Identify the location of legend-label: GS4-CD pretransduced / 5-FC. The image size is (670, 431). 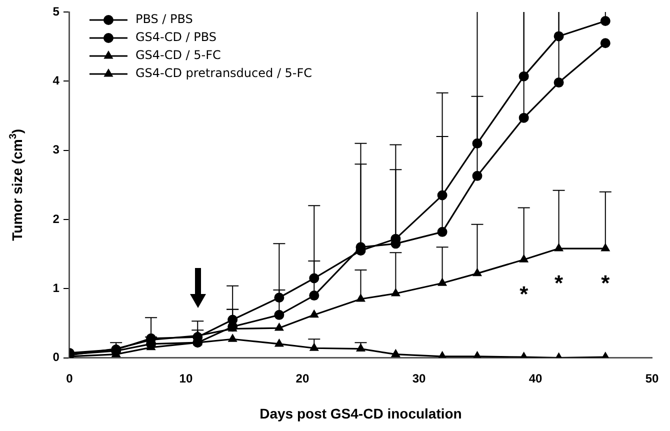
(223, 73).